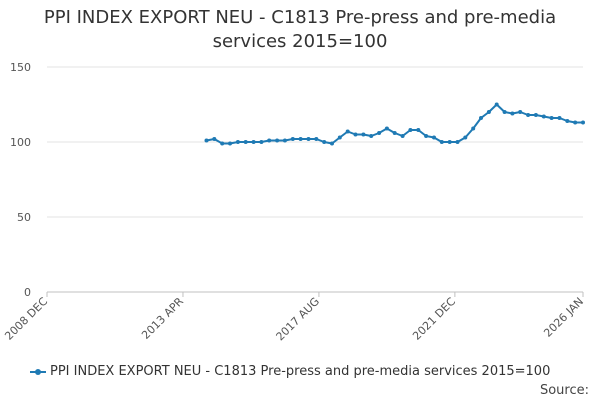 Image resolution: width=600 pixels, height=400 pixels. Describe the element at coordinates (20, 67) in the screenshot. I see `y-tick-label: 150` at that location.